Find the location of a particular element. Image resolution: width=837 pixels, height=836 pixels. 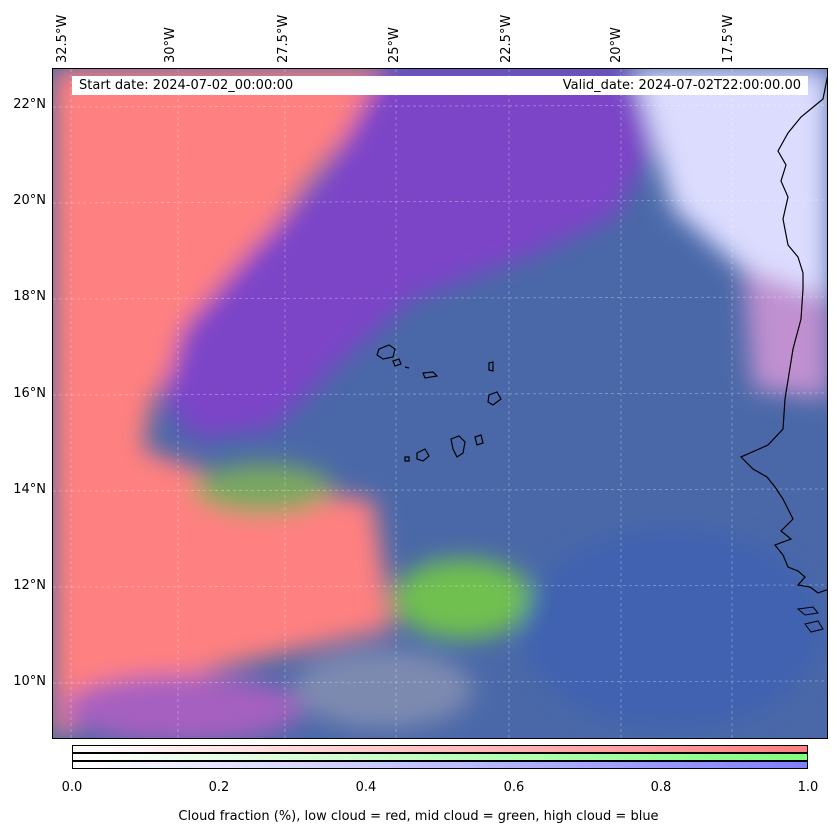

bijagos-islands is located at coordinates (807, 611).